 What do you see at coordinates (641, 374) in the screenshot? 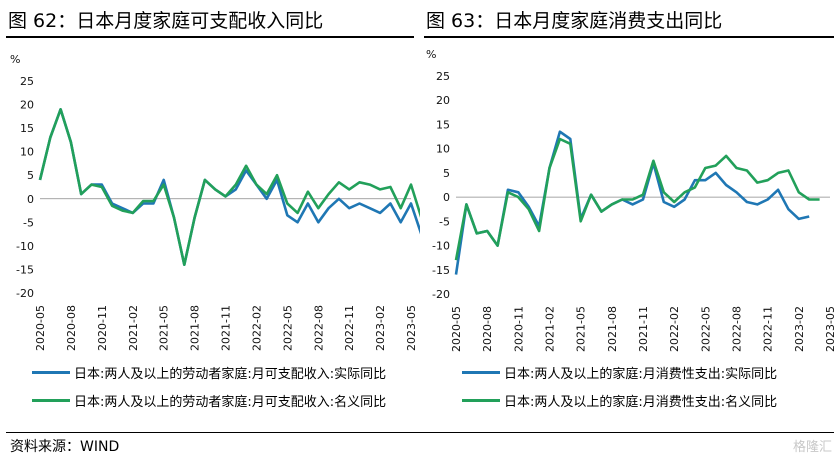
I see `legend-label-real: 日本:两人及以上的家庭:月消费性支出:实际同比` at bounding box center [641, 374].